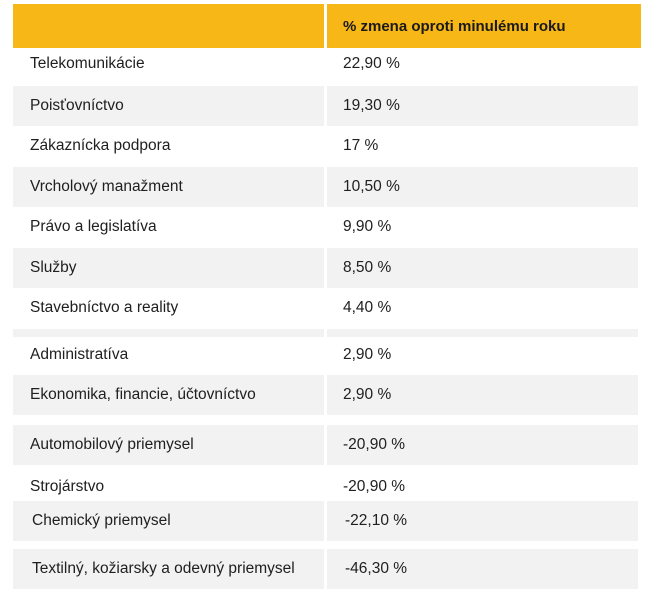 The width and height of the screenshot is (656, 598). I want to click on table-row: Vrcholový manažment 10,50 %, so click(325, 187).